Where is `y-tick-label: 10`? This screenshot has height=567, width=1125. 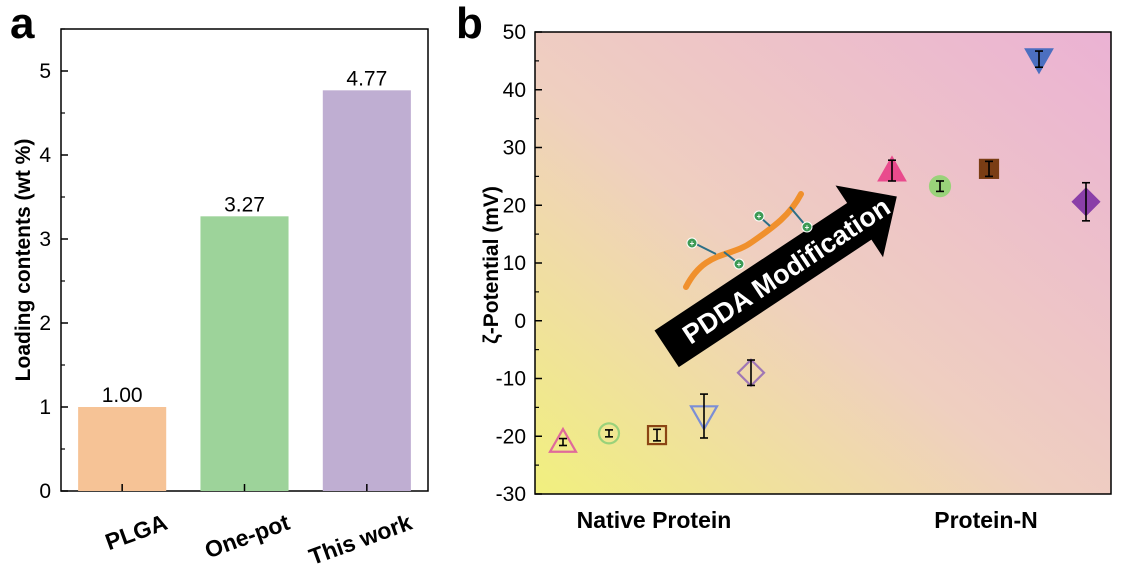 y-tick-label: 10 is located at coordinates (514, 263).